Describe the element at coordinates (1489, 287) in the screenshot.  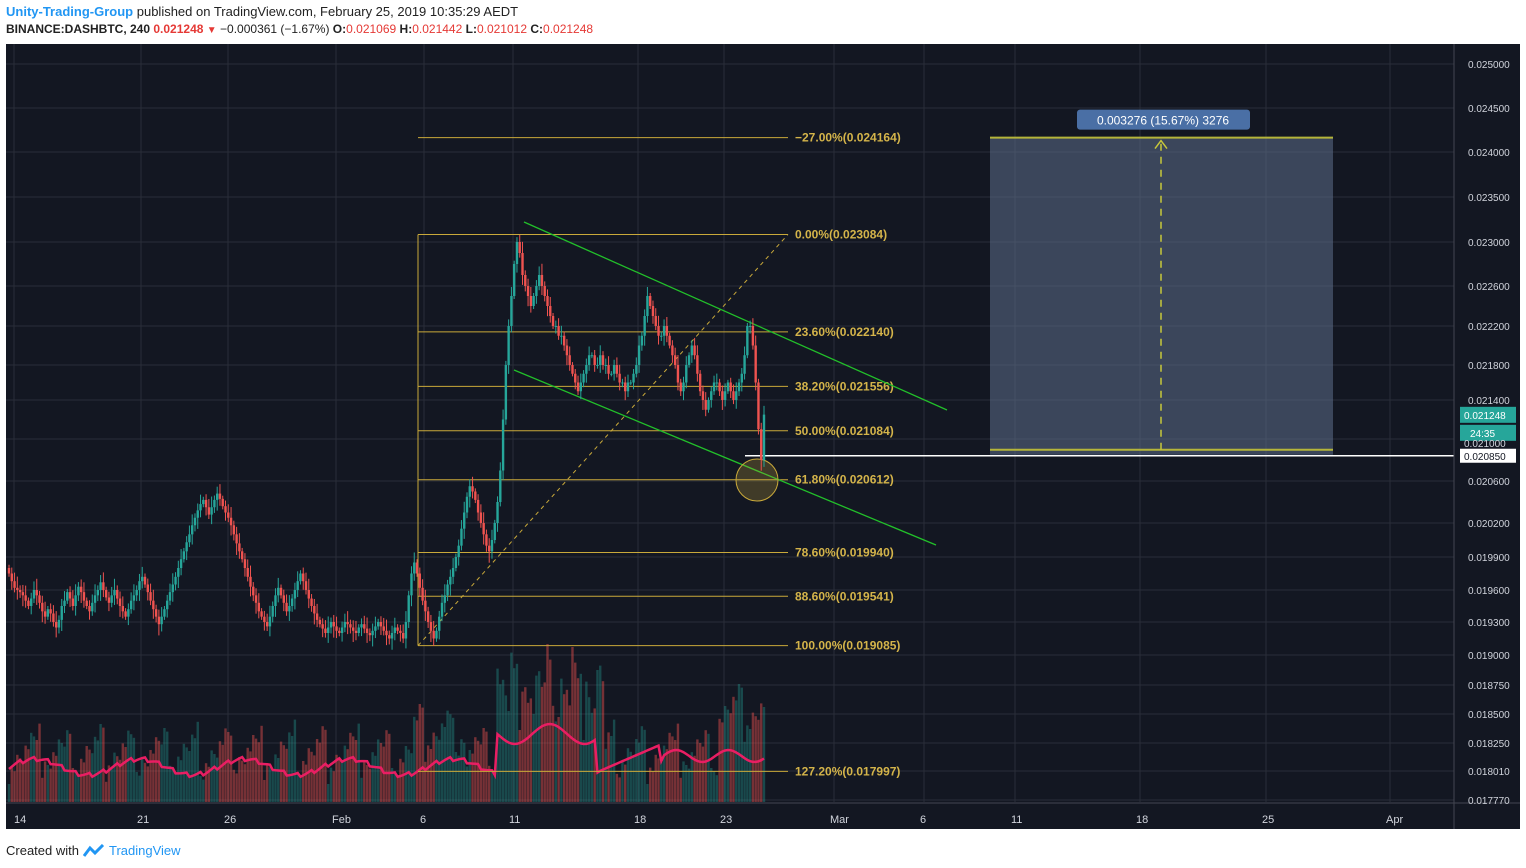
I see `y-tick-label: 0.022600` at that location.